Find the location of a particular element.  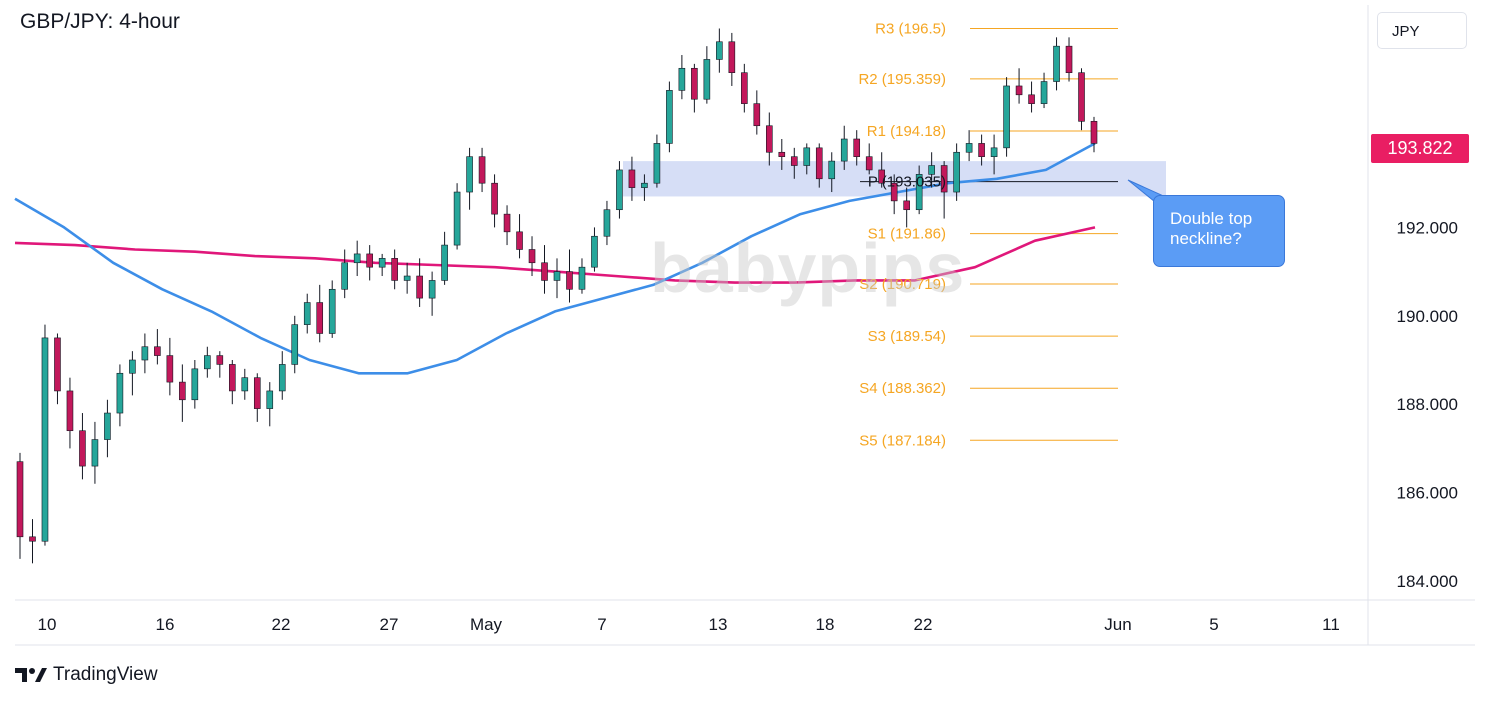

x-tick-label-2: 22 is located at coordinates (281, 624).